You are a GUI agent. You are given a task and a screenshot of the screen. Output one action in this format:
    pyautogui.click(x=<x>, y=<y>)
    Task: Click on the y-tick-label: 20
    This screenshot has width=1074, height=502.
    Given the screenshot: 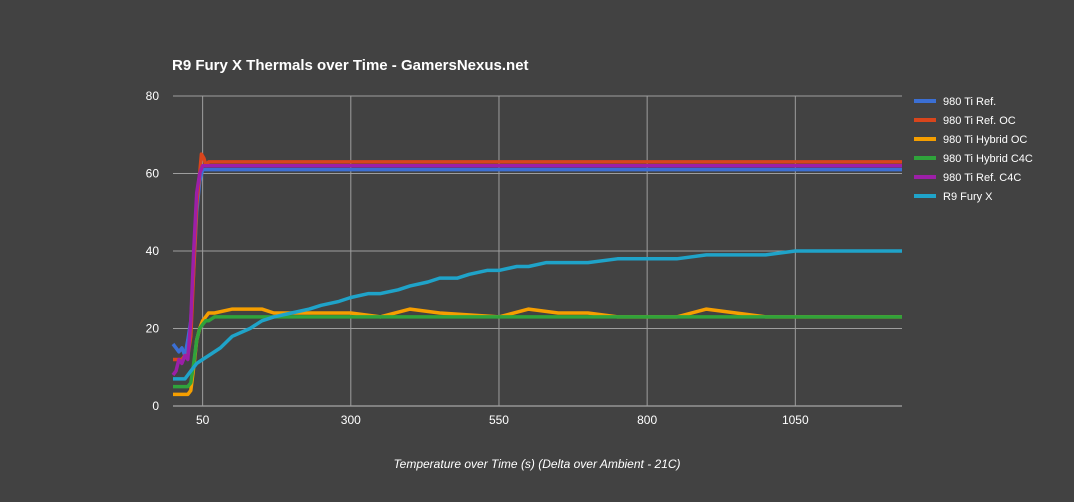 What is the action you would take?
    pyautogui.click(x=153, y=329)
    